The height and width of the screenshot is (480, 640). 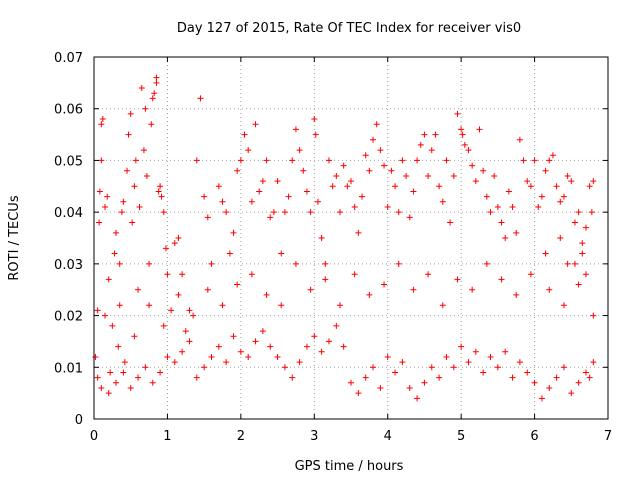 What do you see at coordinates (534, 436) in the screenshot?
I see `x-tick-label: 6` at bounding box center [534, 436].